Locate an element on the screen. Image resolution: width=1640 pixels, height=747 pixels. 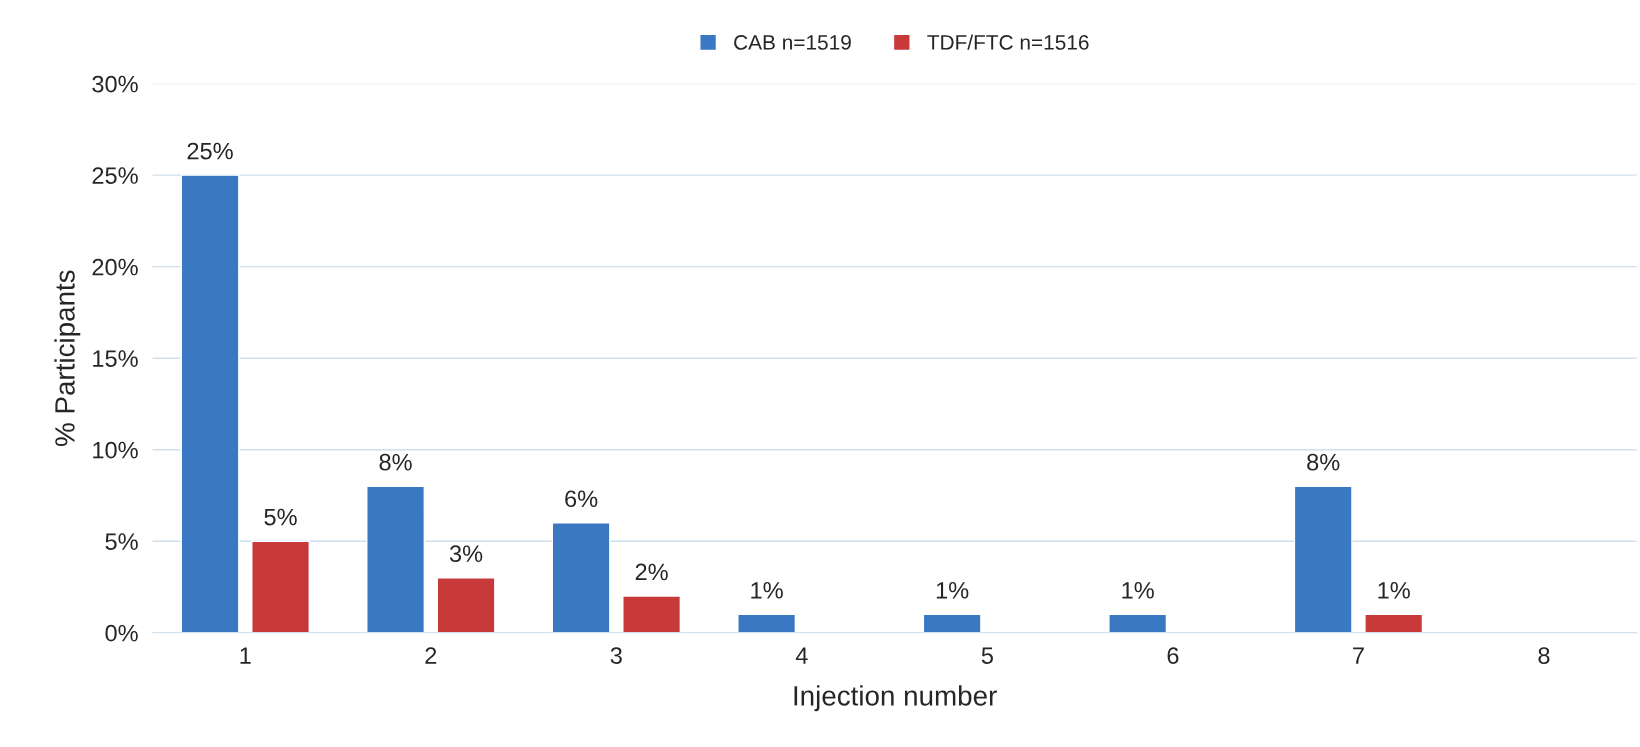
data-label: 6% is located at coordinates (581, 499).